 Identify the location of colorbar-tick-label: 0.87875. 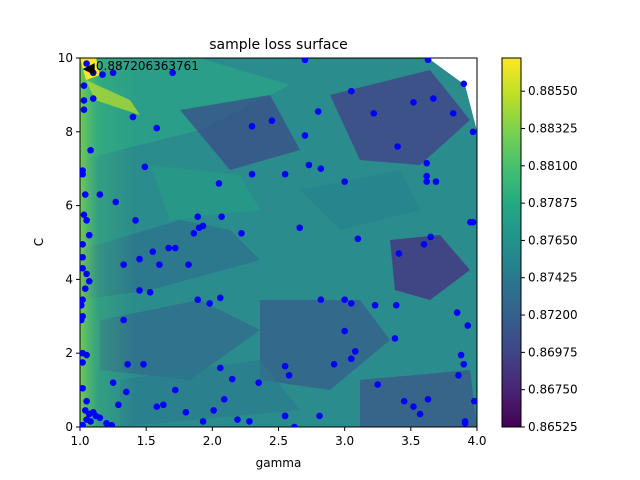
(553, 203).